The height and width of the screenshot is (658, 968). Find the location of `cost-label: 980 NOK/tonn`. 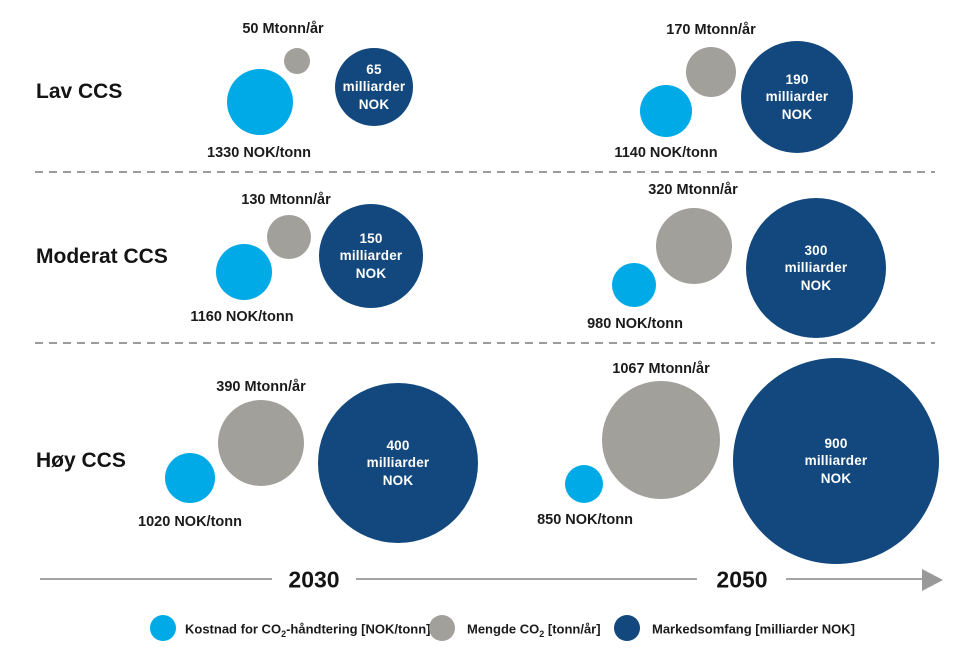

cost-label: 980 NOK/tonn is located at coordinates (635, 324).